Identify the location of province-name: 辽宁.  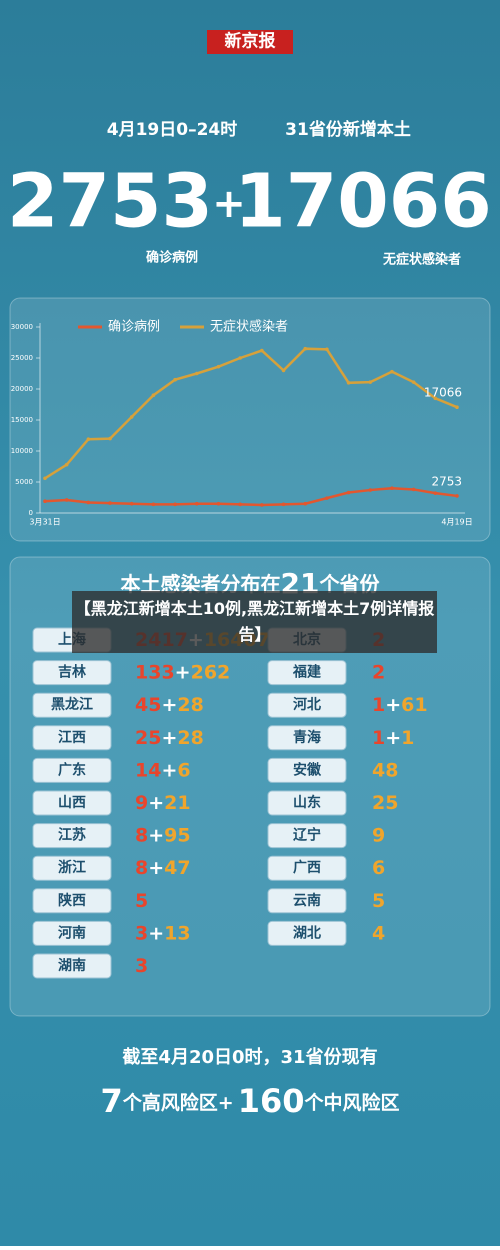
(307, 835).